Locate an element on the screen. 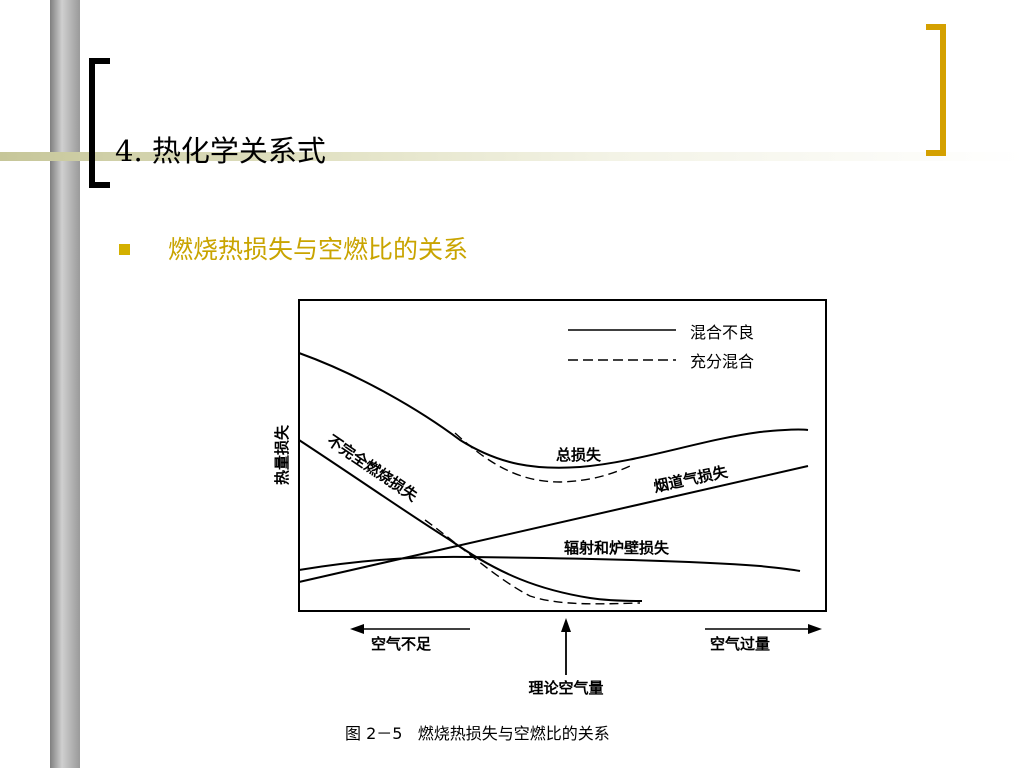  title-underline is located at coordinates (512, 156).